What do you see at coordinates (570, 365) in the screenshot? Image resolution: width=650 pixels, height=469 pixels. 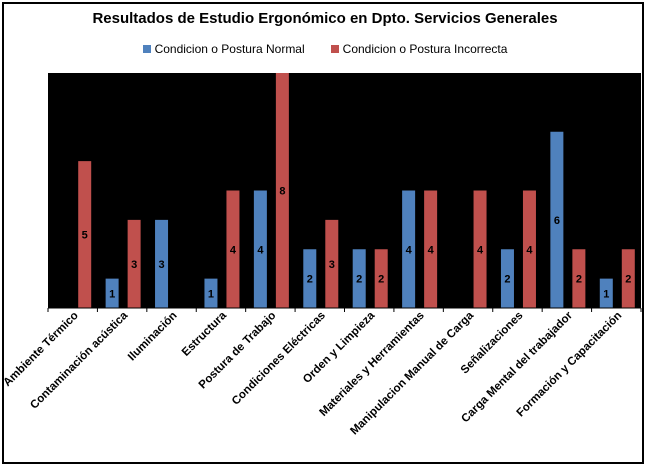 I see `category-label: Formación y Capacitación` at bounding box center [570, 365].